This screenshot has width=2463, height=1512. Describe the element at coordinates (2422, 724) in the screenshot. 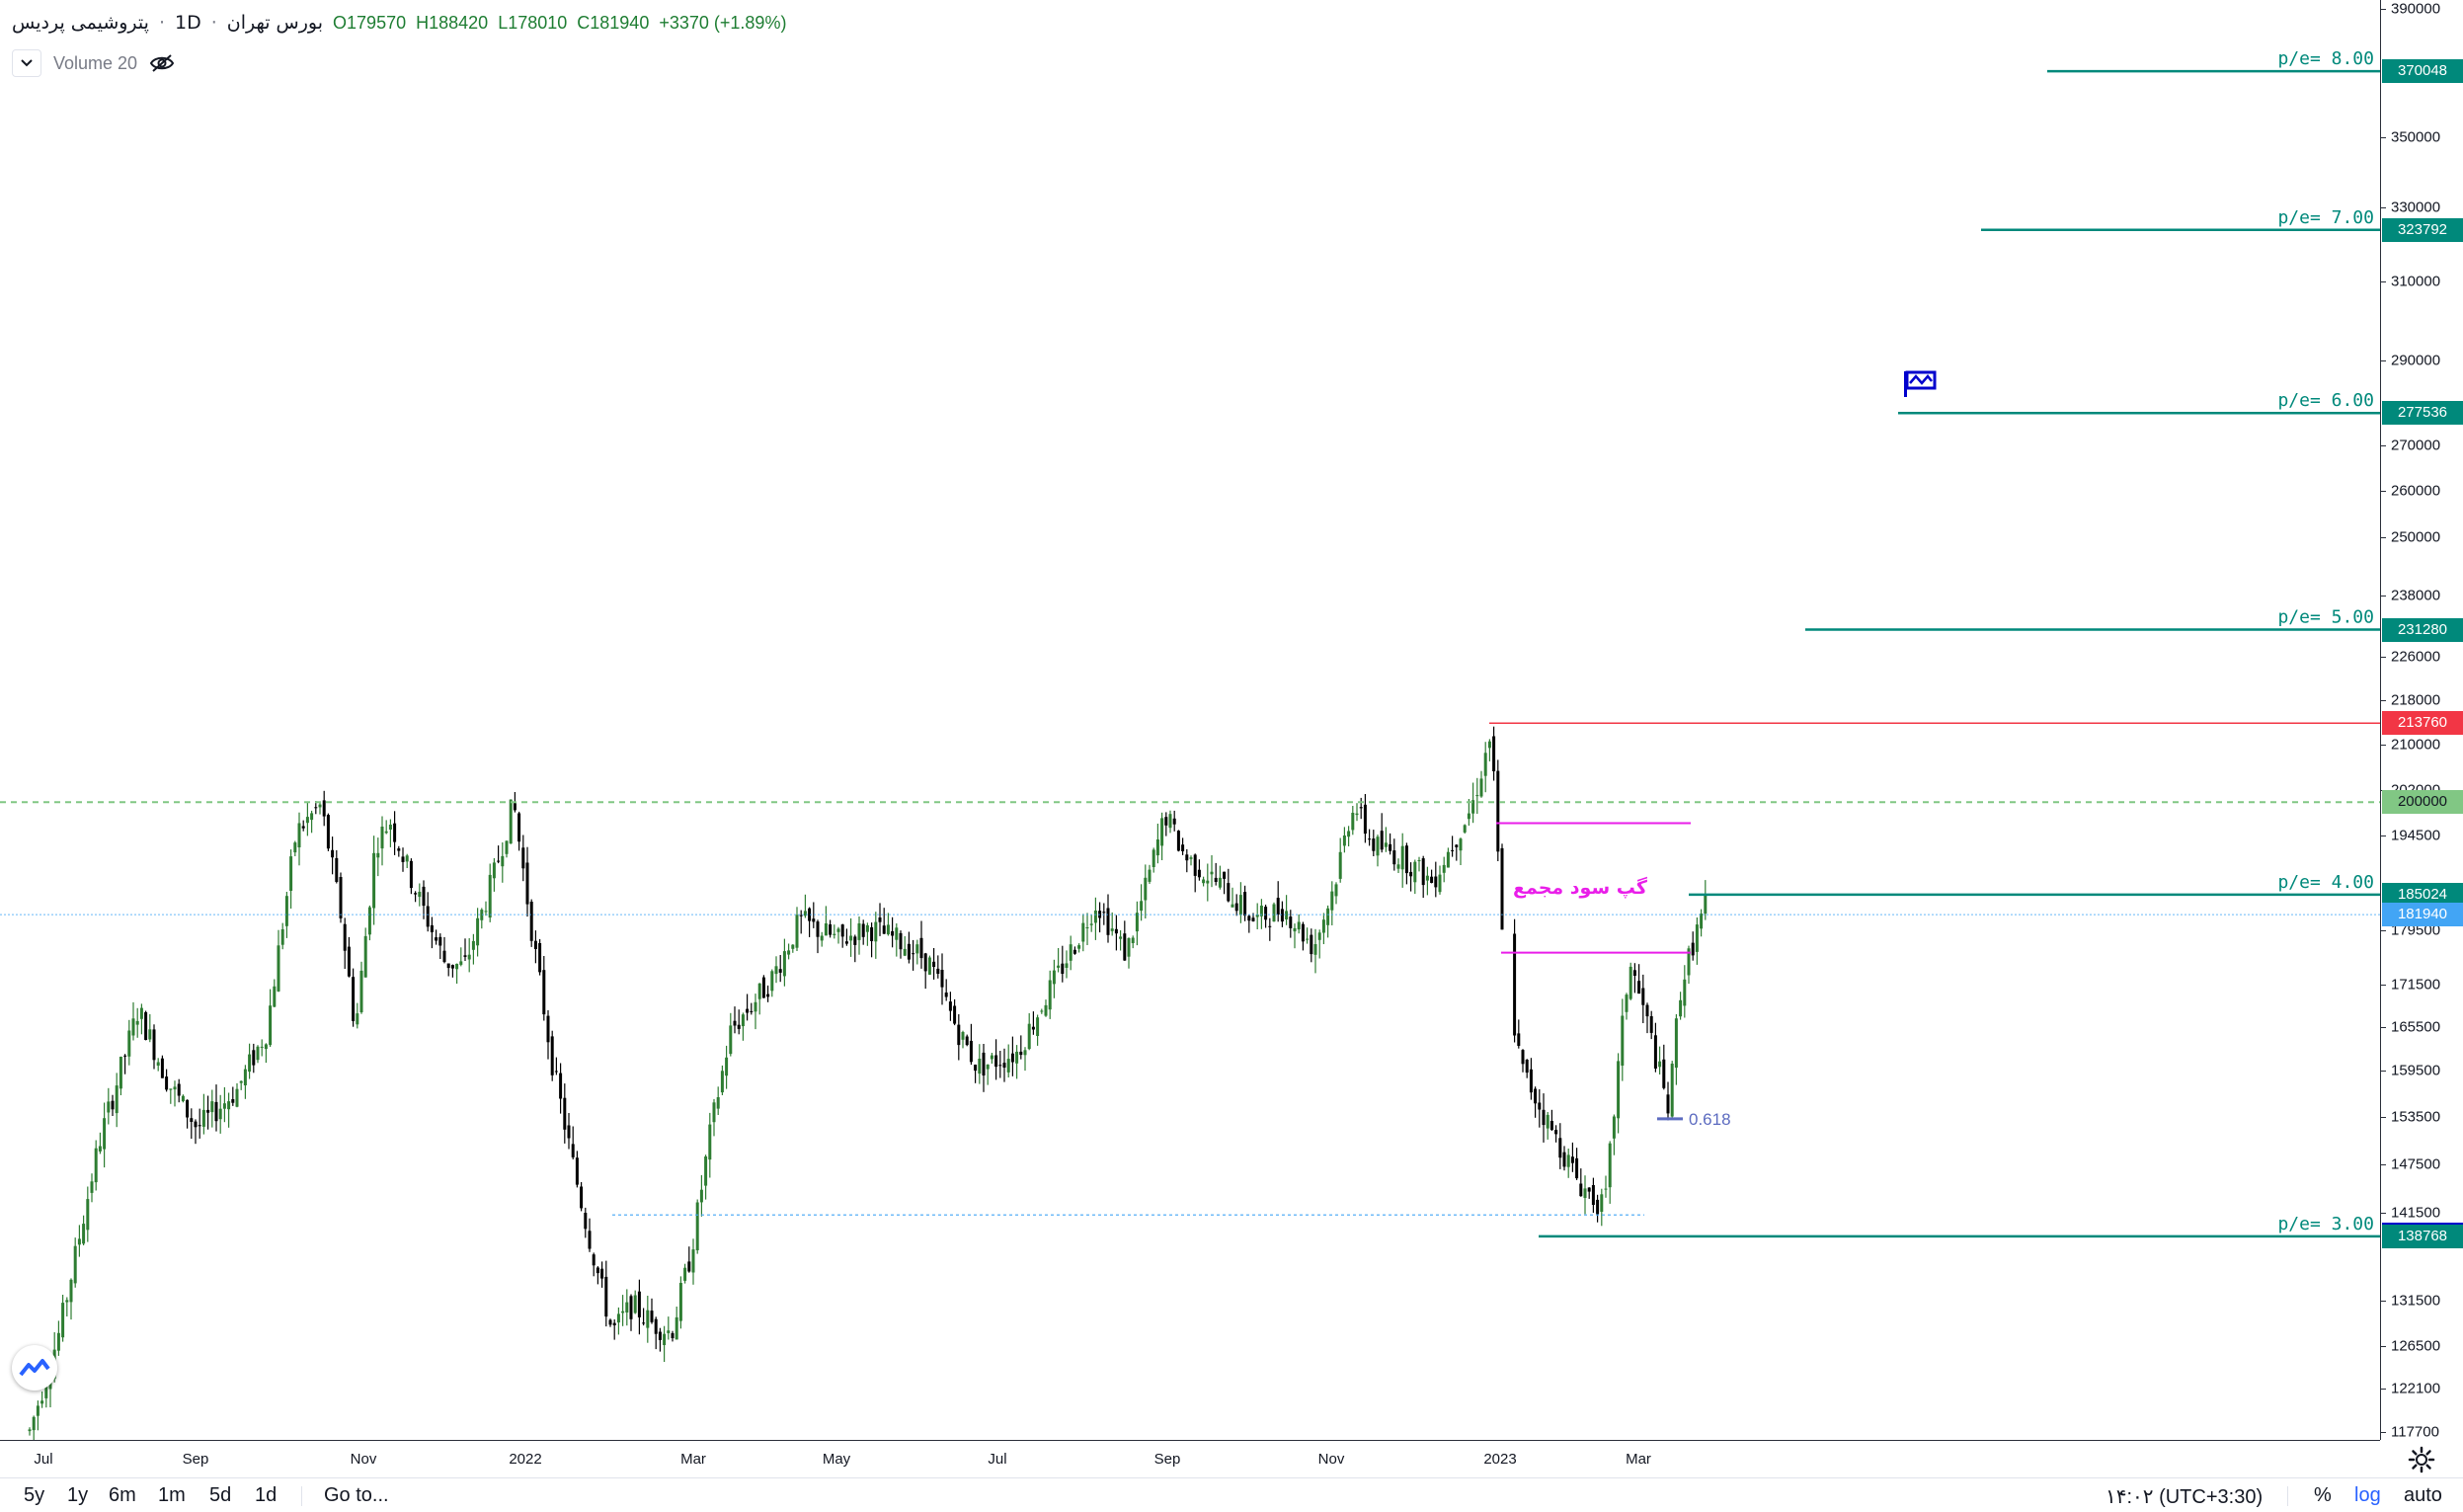

I see `price-badge: 213760` at that location.